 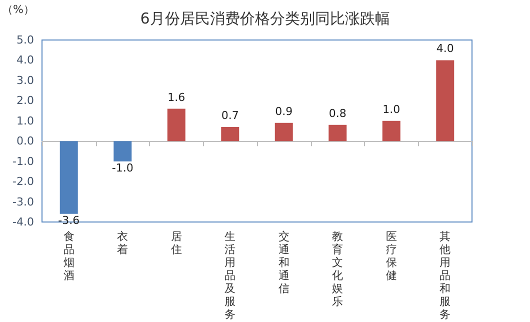 What do you see at coordinates (265, 19) in the screenshot?
I see `chart-title: 6月份居民消费价格分类别同比涨跌幅` at bounding box center [265, 19].